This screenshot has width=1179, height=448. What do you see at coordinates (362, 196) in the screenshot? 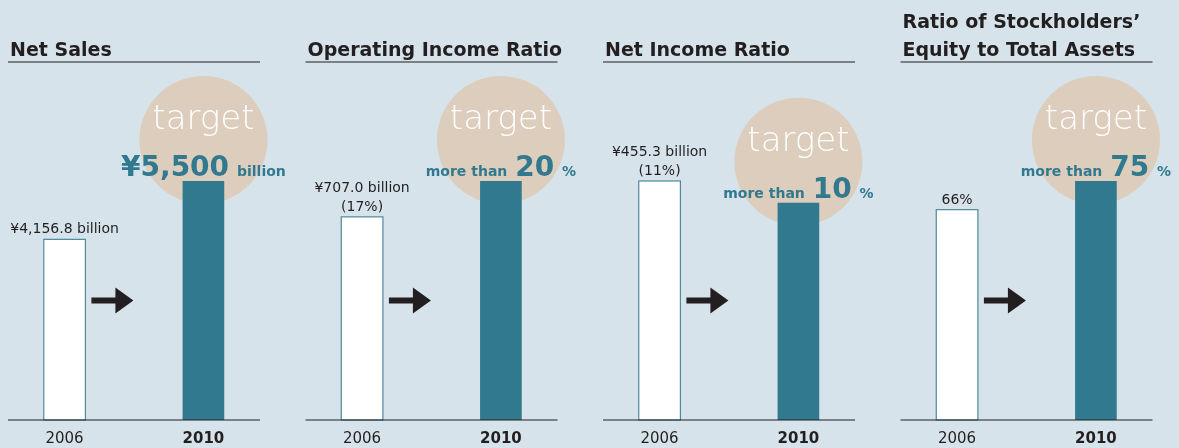
I see `data-label: ¥707.0 billion (17%)` at bounding box center [362, 196].